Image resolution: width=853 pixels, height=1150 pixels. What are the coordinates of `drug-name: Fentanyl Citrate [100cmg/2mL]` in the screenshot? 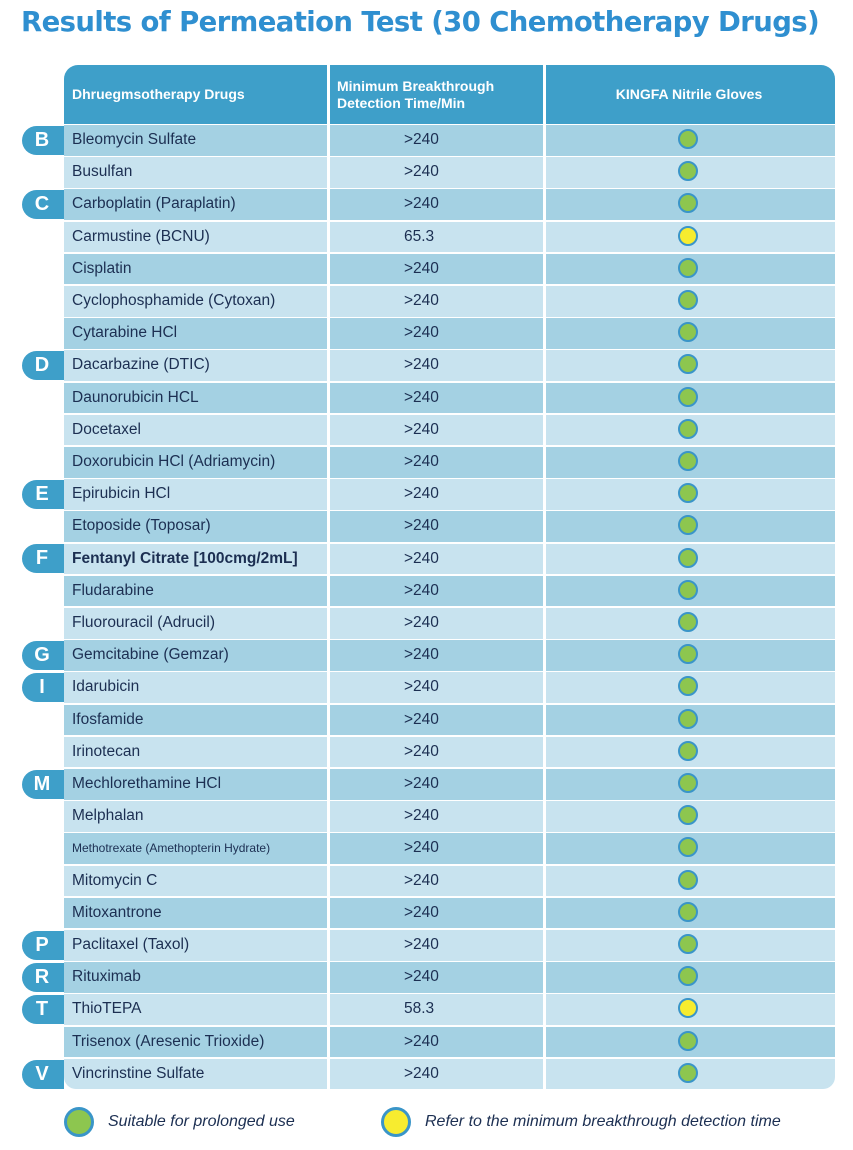 It's located at (185, 558).